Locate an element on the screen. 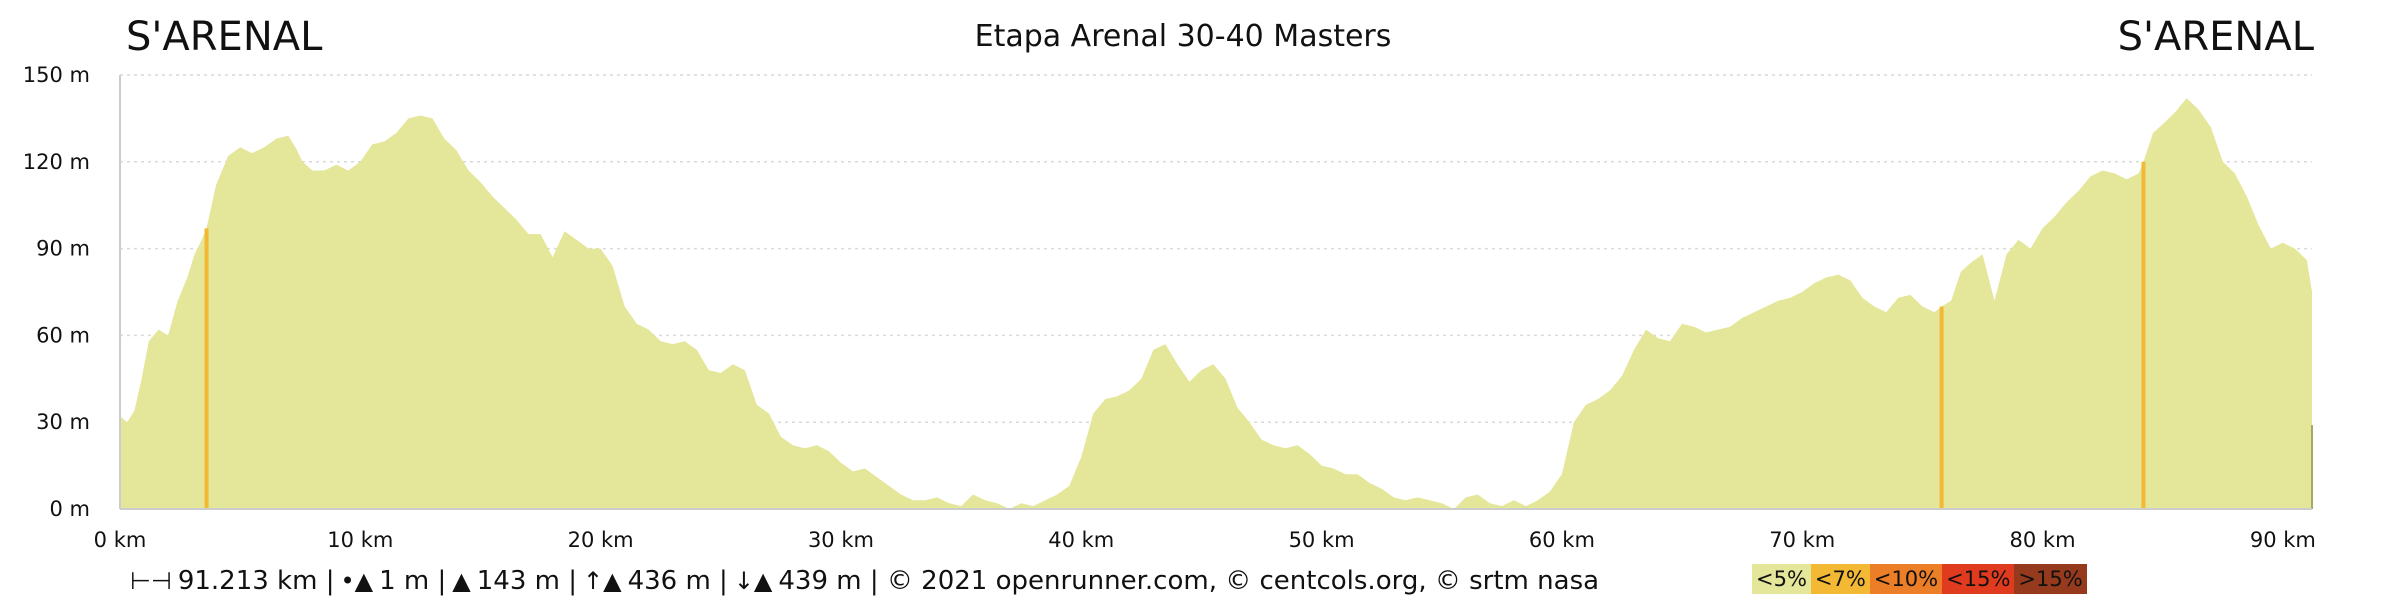 Image resolution: width=2400 pixels, height=600 pixels. x-tick-label: 90 km is located at coordinates (2283, 540).